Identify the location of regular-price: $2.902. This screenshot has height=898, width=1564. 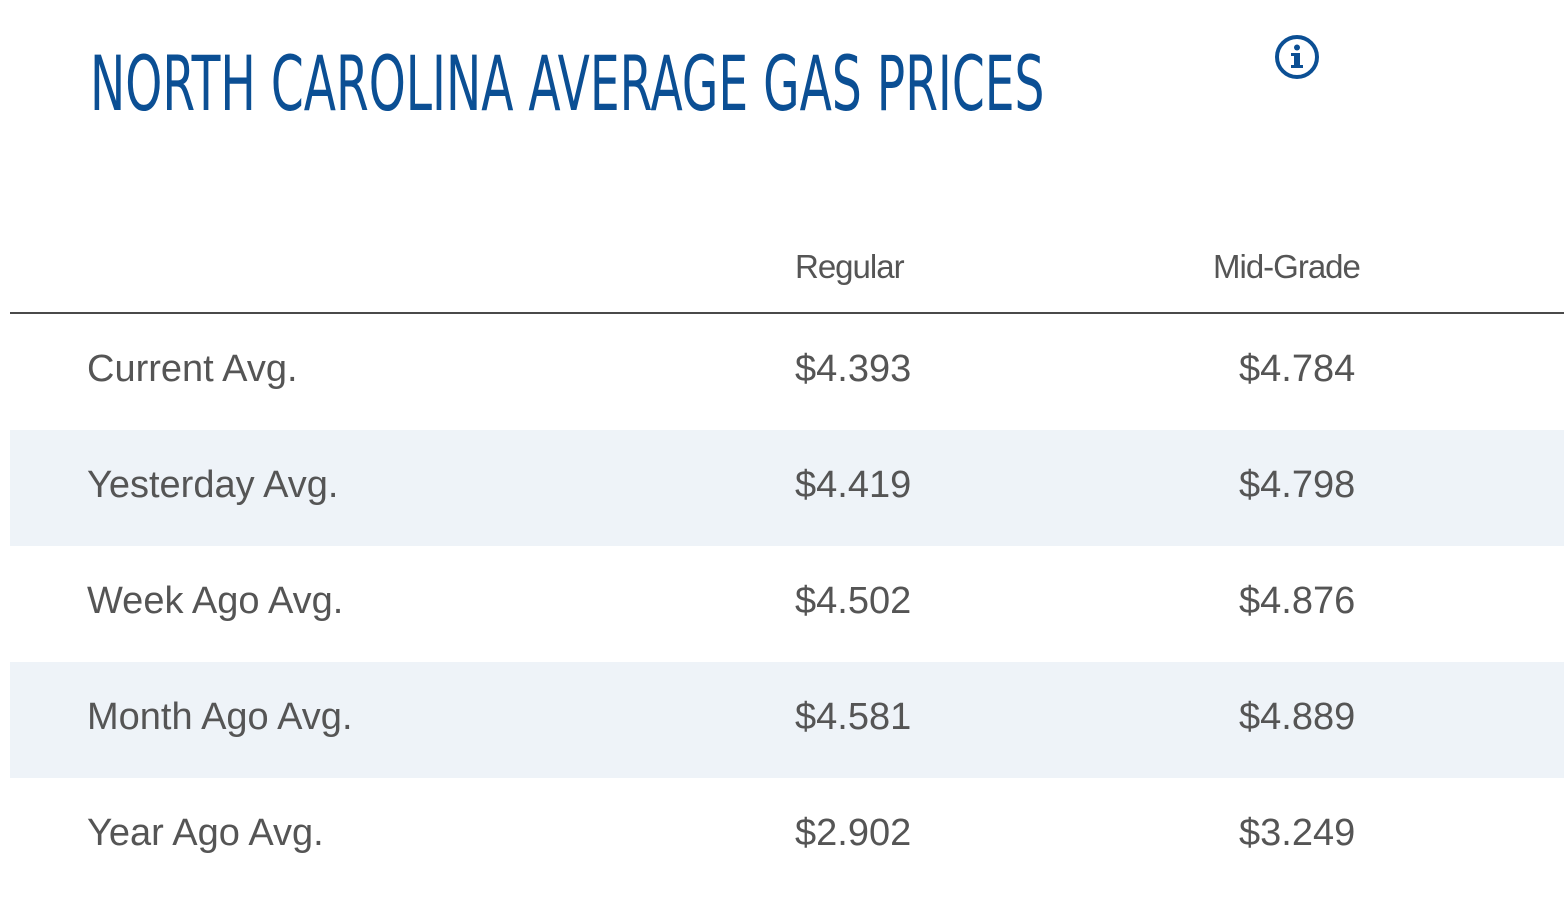
(853, 833).